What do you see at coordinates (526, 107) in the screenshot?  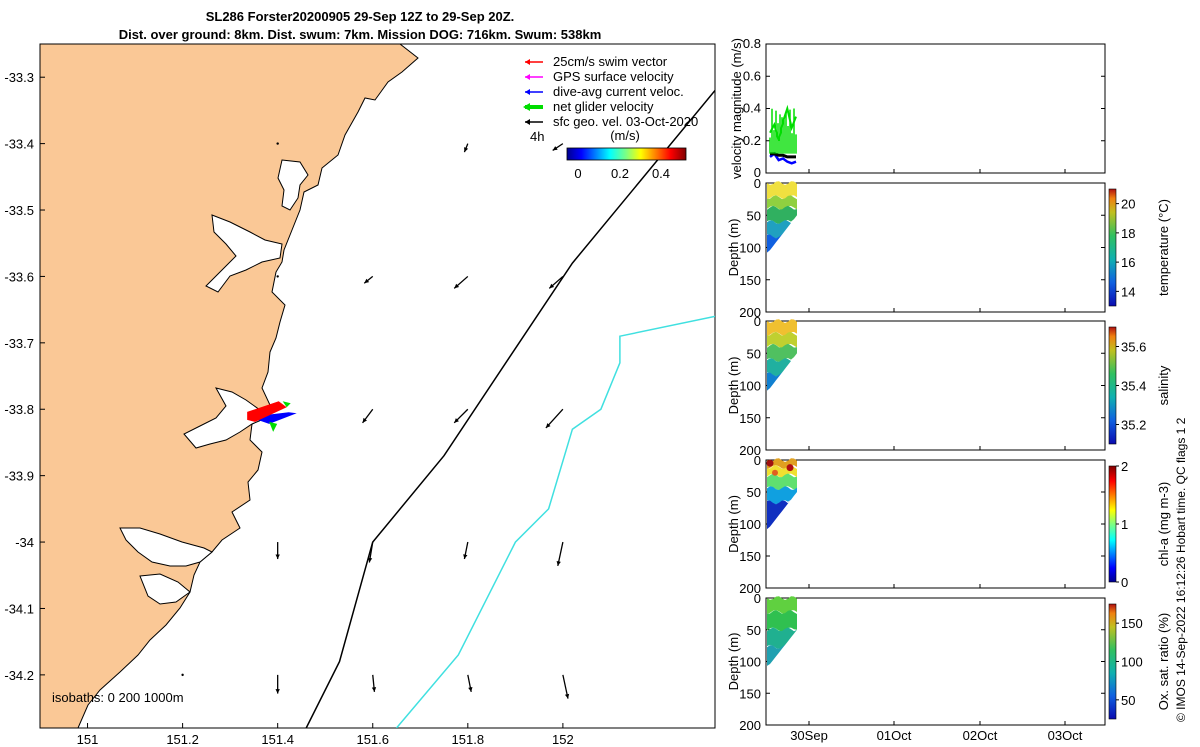 I see `legend-swatch-net-head` at bounding box center [526, 107].